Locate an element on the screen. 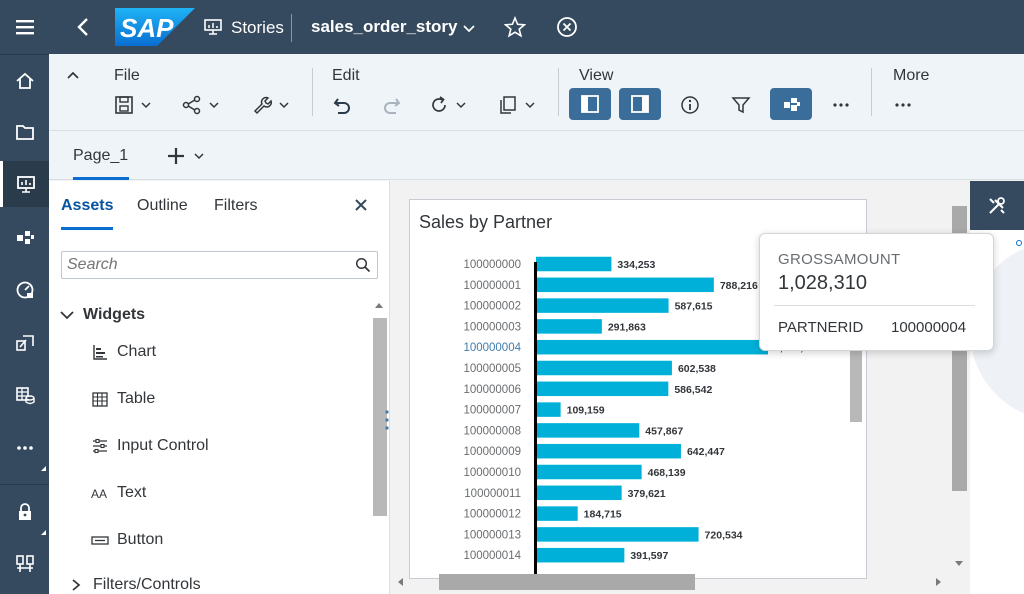 Image resolution: width=1024 pixels, height=594 pixels. folder-icon is located at coordinates (24, 132).